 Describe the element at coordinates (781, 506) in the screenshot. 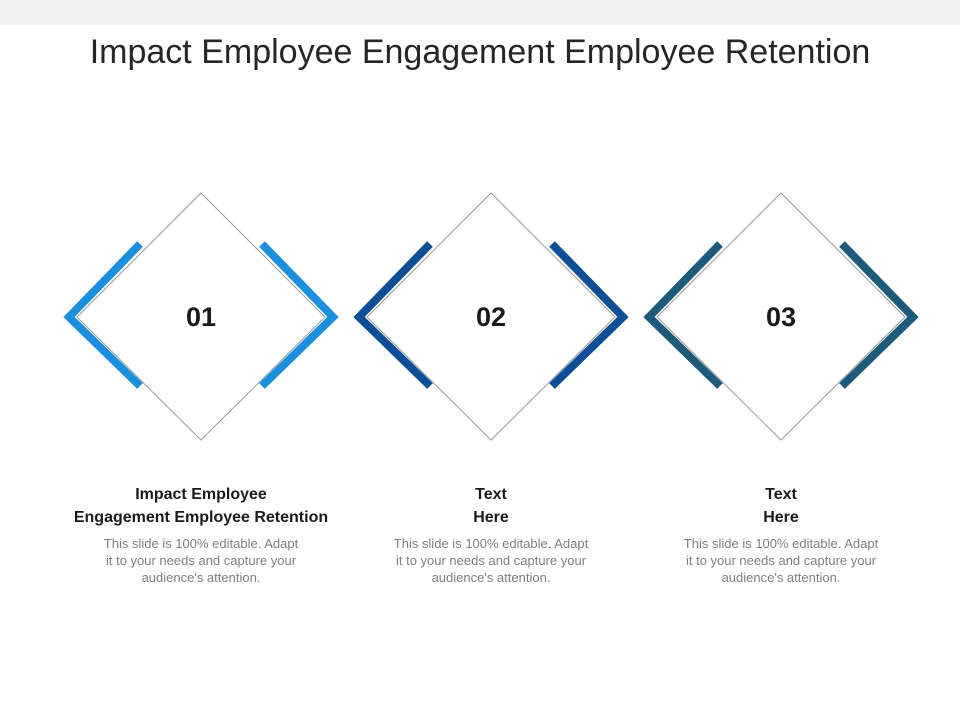

I see `item-3-heading: Text Here` at that location.